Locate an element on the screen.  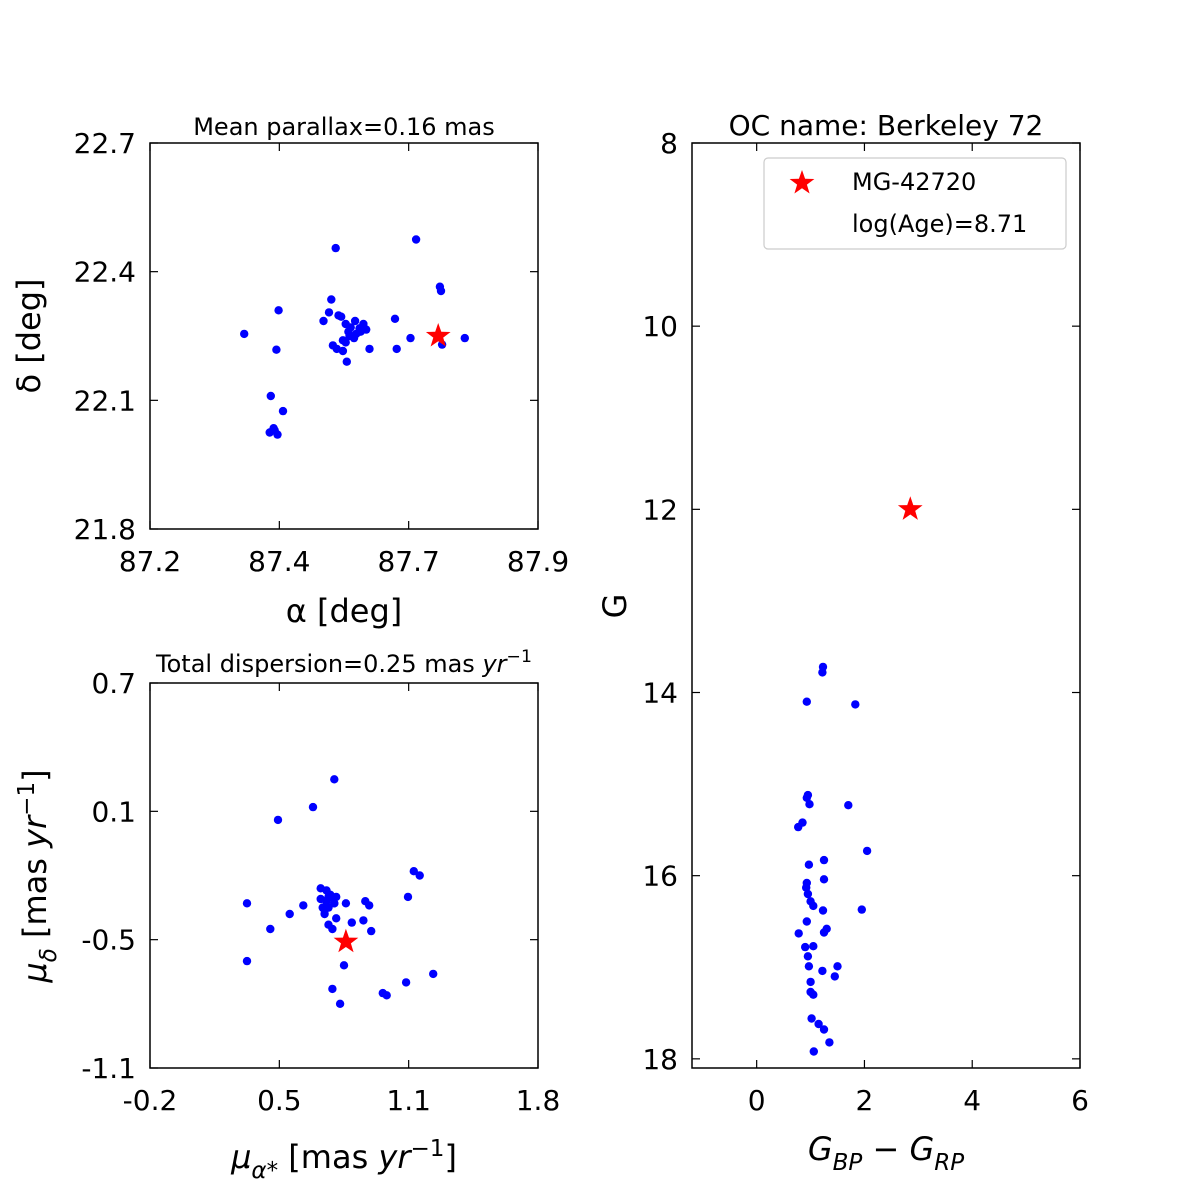
x-tick-label: -0.2 is located at coordinates (150, 1100).